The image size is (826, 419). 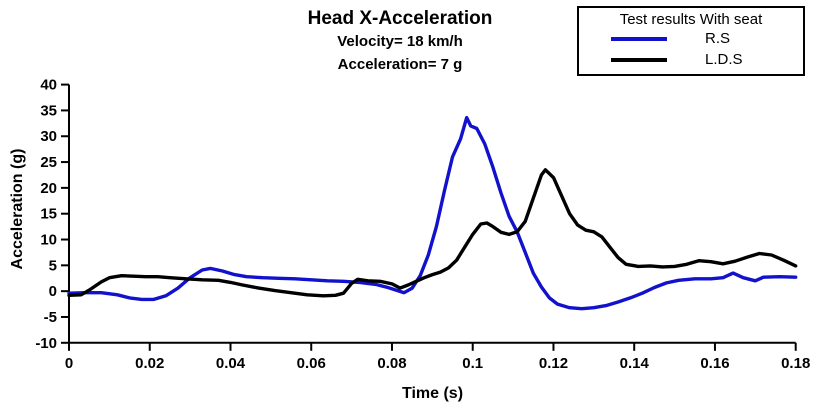 I want to click on x-axis-title: Time (s), so click(x=432, y=393).